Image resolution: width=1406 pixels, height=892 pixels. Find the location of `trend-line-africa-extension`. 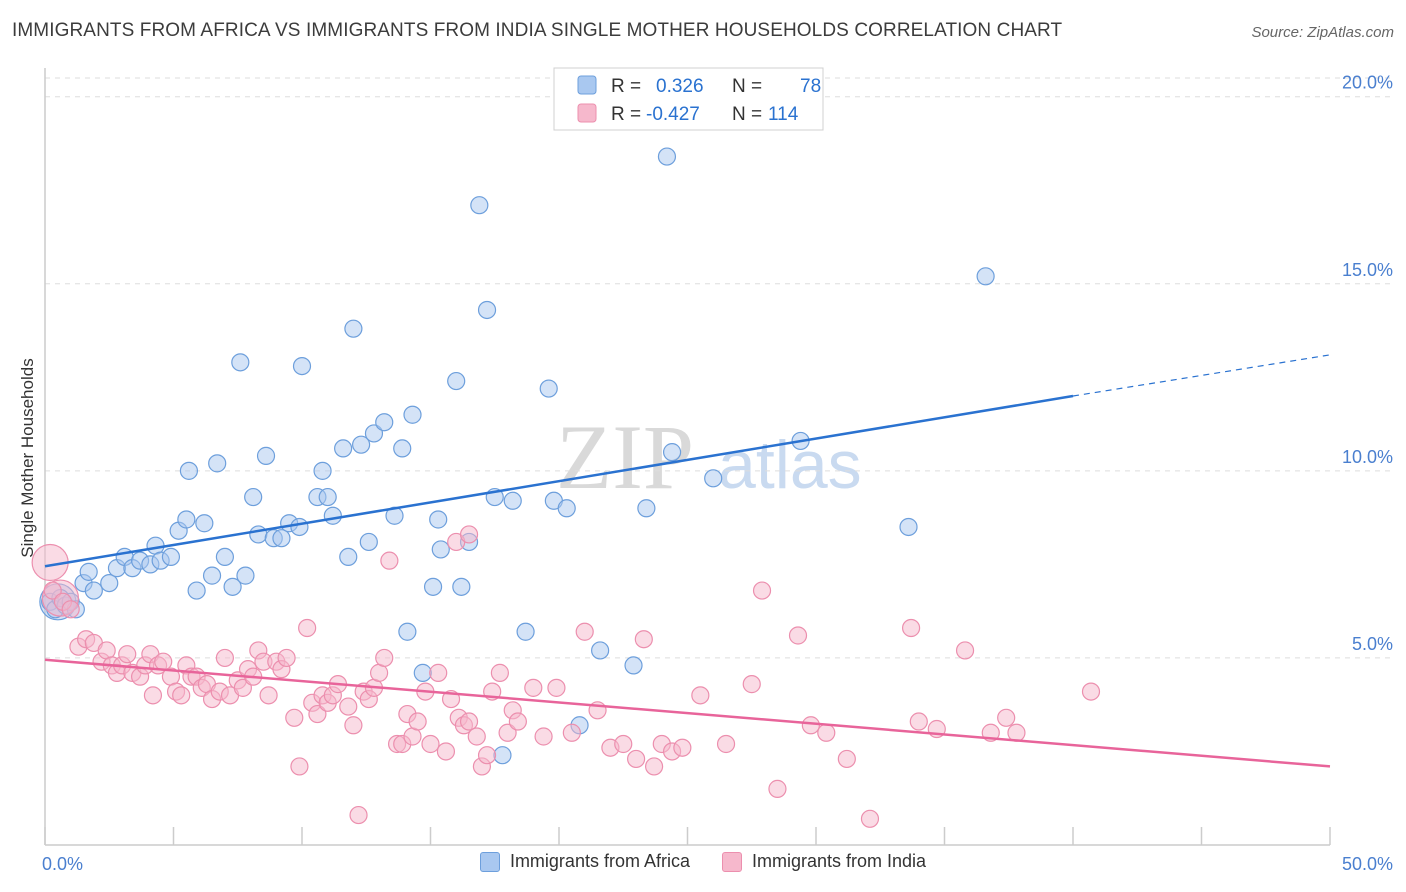

trend-line-africa-extension is located at coordinates (1201, 375).